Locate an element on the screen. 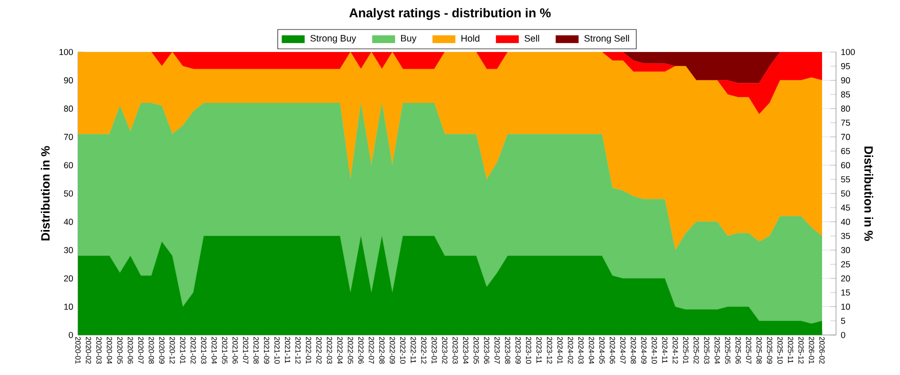  y2-tick-label: 65 is located at coordinates (845, 151).